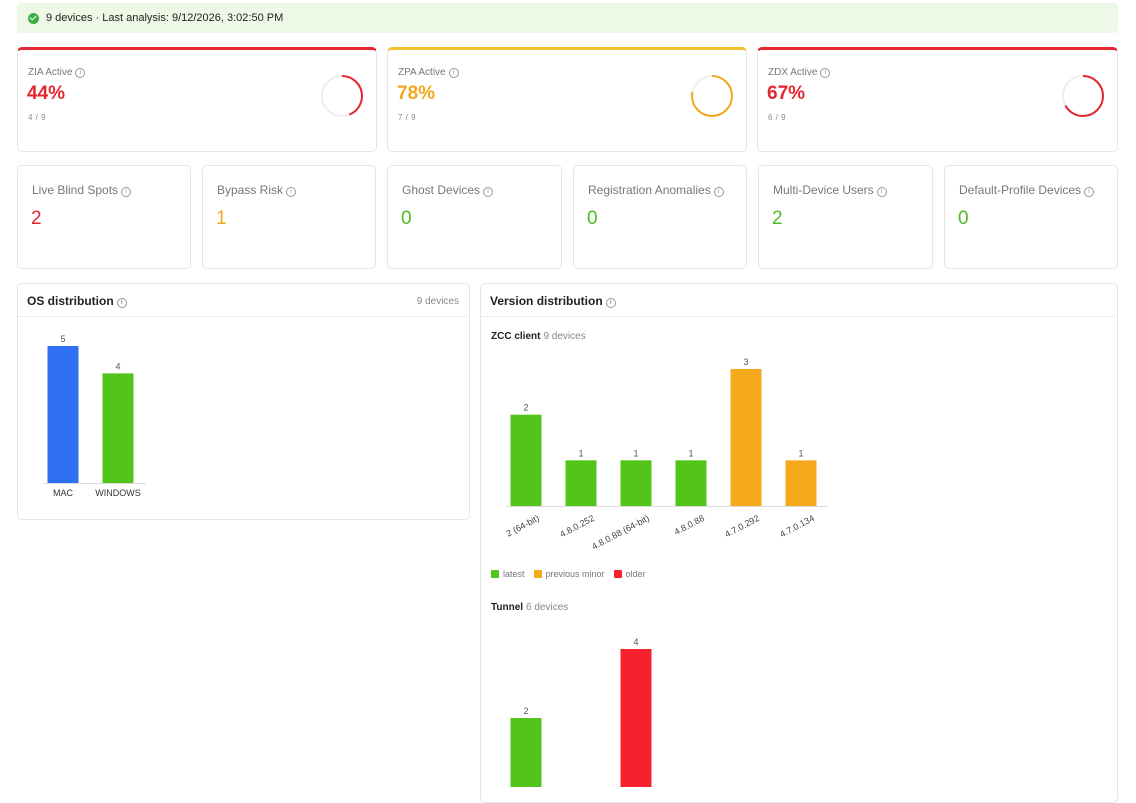 This screenshot has height=803, width=1136. I want to click on zia-progress-ring, so click(342, 96).